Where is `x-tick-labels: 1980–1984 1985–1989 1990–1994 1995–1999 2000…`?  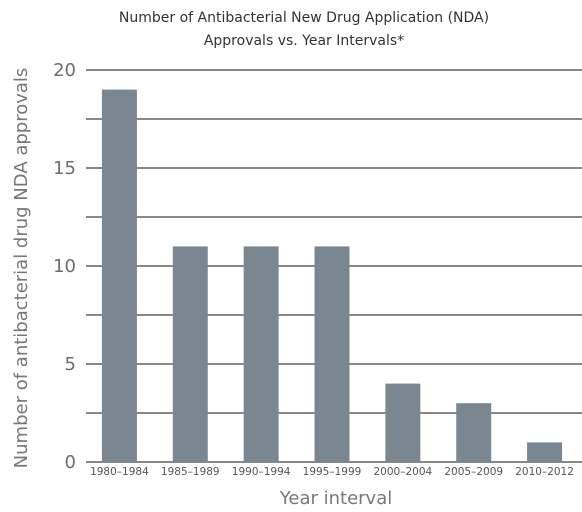
x-tick-labels: 1980–1984 1985–1989 1990–1994 1995–1999 2000… is located at coordinates (332, 472).